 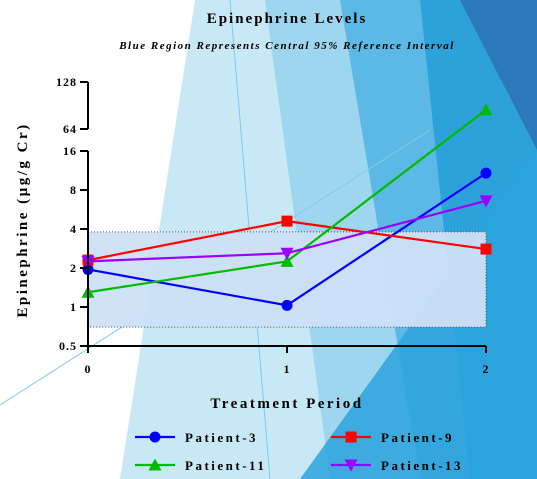 What do you see at coordinates (66, 82) in the screenshot?
I see `y-tick-label: 128` at bounding box center [66, 82].